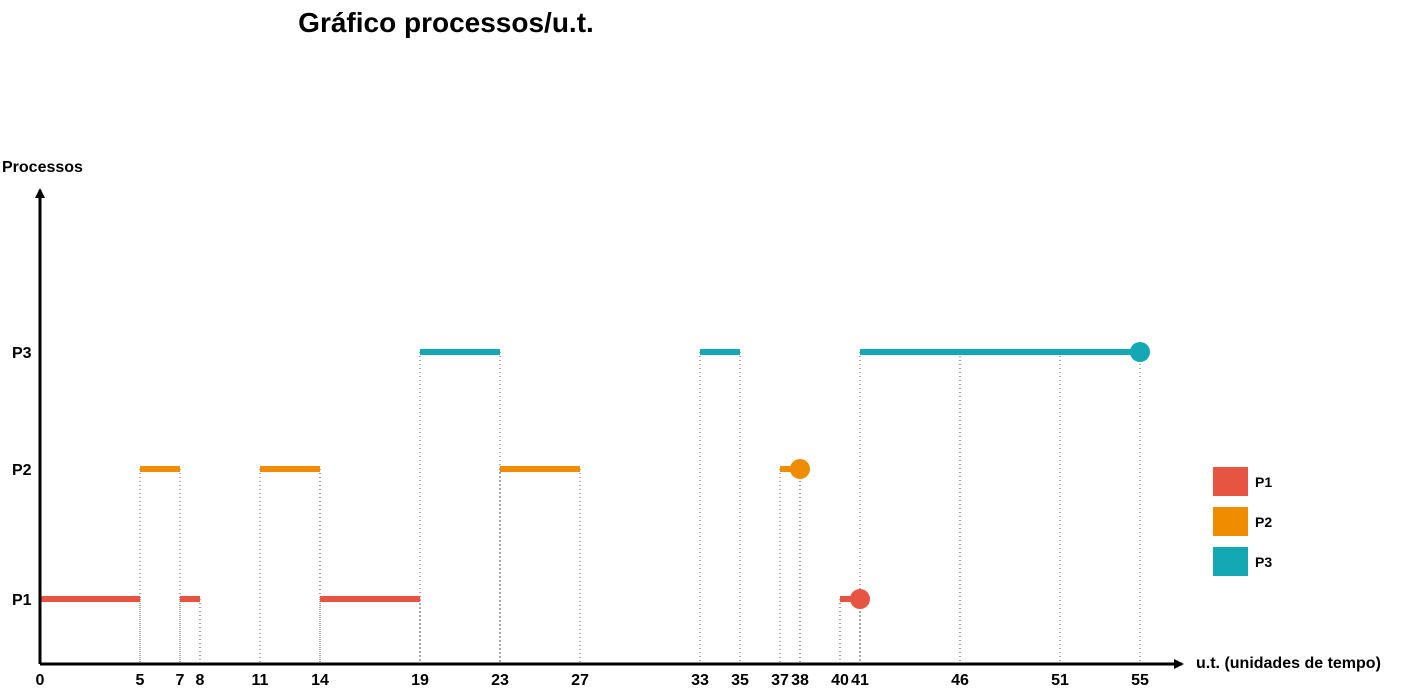 The image size is (1403, 698). I want to click on x-tick-label: 23, so click(500, 680).